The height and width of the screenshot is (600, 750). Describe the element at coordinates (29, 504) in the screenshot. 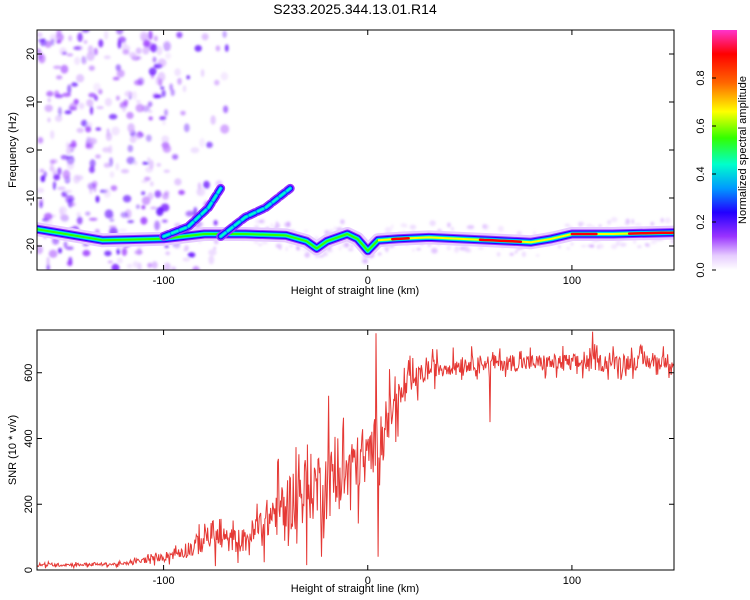

I see `snr-y-tick-label: 200` at that location.